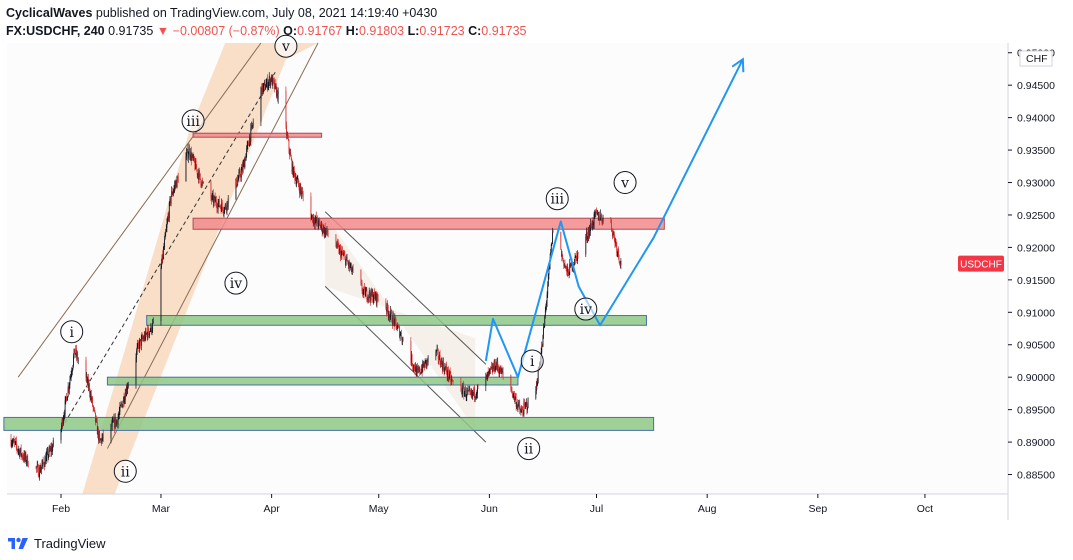 The height and width of the screenshot is (560, 1073). What do you see at coordinates (492, 504) in the screenshot?
I see `time-axis: Feb Mar Apr May Jun Jul Aug Sep Oct` at bounding box center [492, 504].